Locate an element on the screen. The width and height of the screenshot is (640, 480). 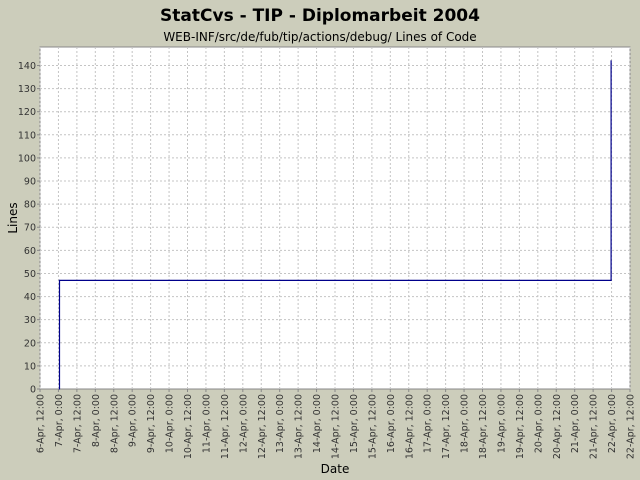
x-tick-label: 10-Apr, 0:00 is located at coordinates (170, 423).